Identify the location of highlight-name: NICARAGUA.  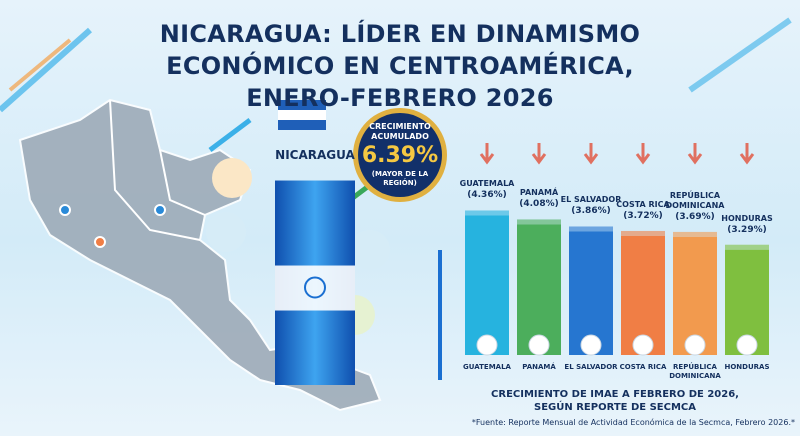
(315, 155).